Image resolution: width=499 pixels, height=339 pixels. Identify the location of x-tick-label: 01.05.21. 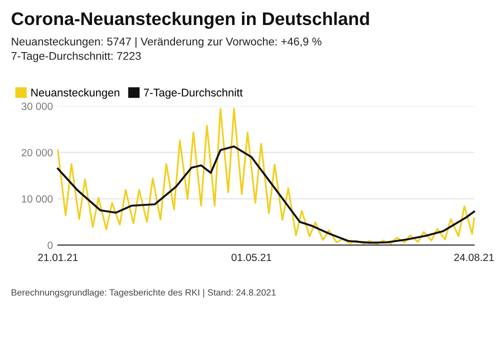
(252, 258).